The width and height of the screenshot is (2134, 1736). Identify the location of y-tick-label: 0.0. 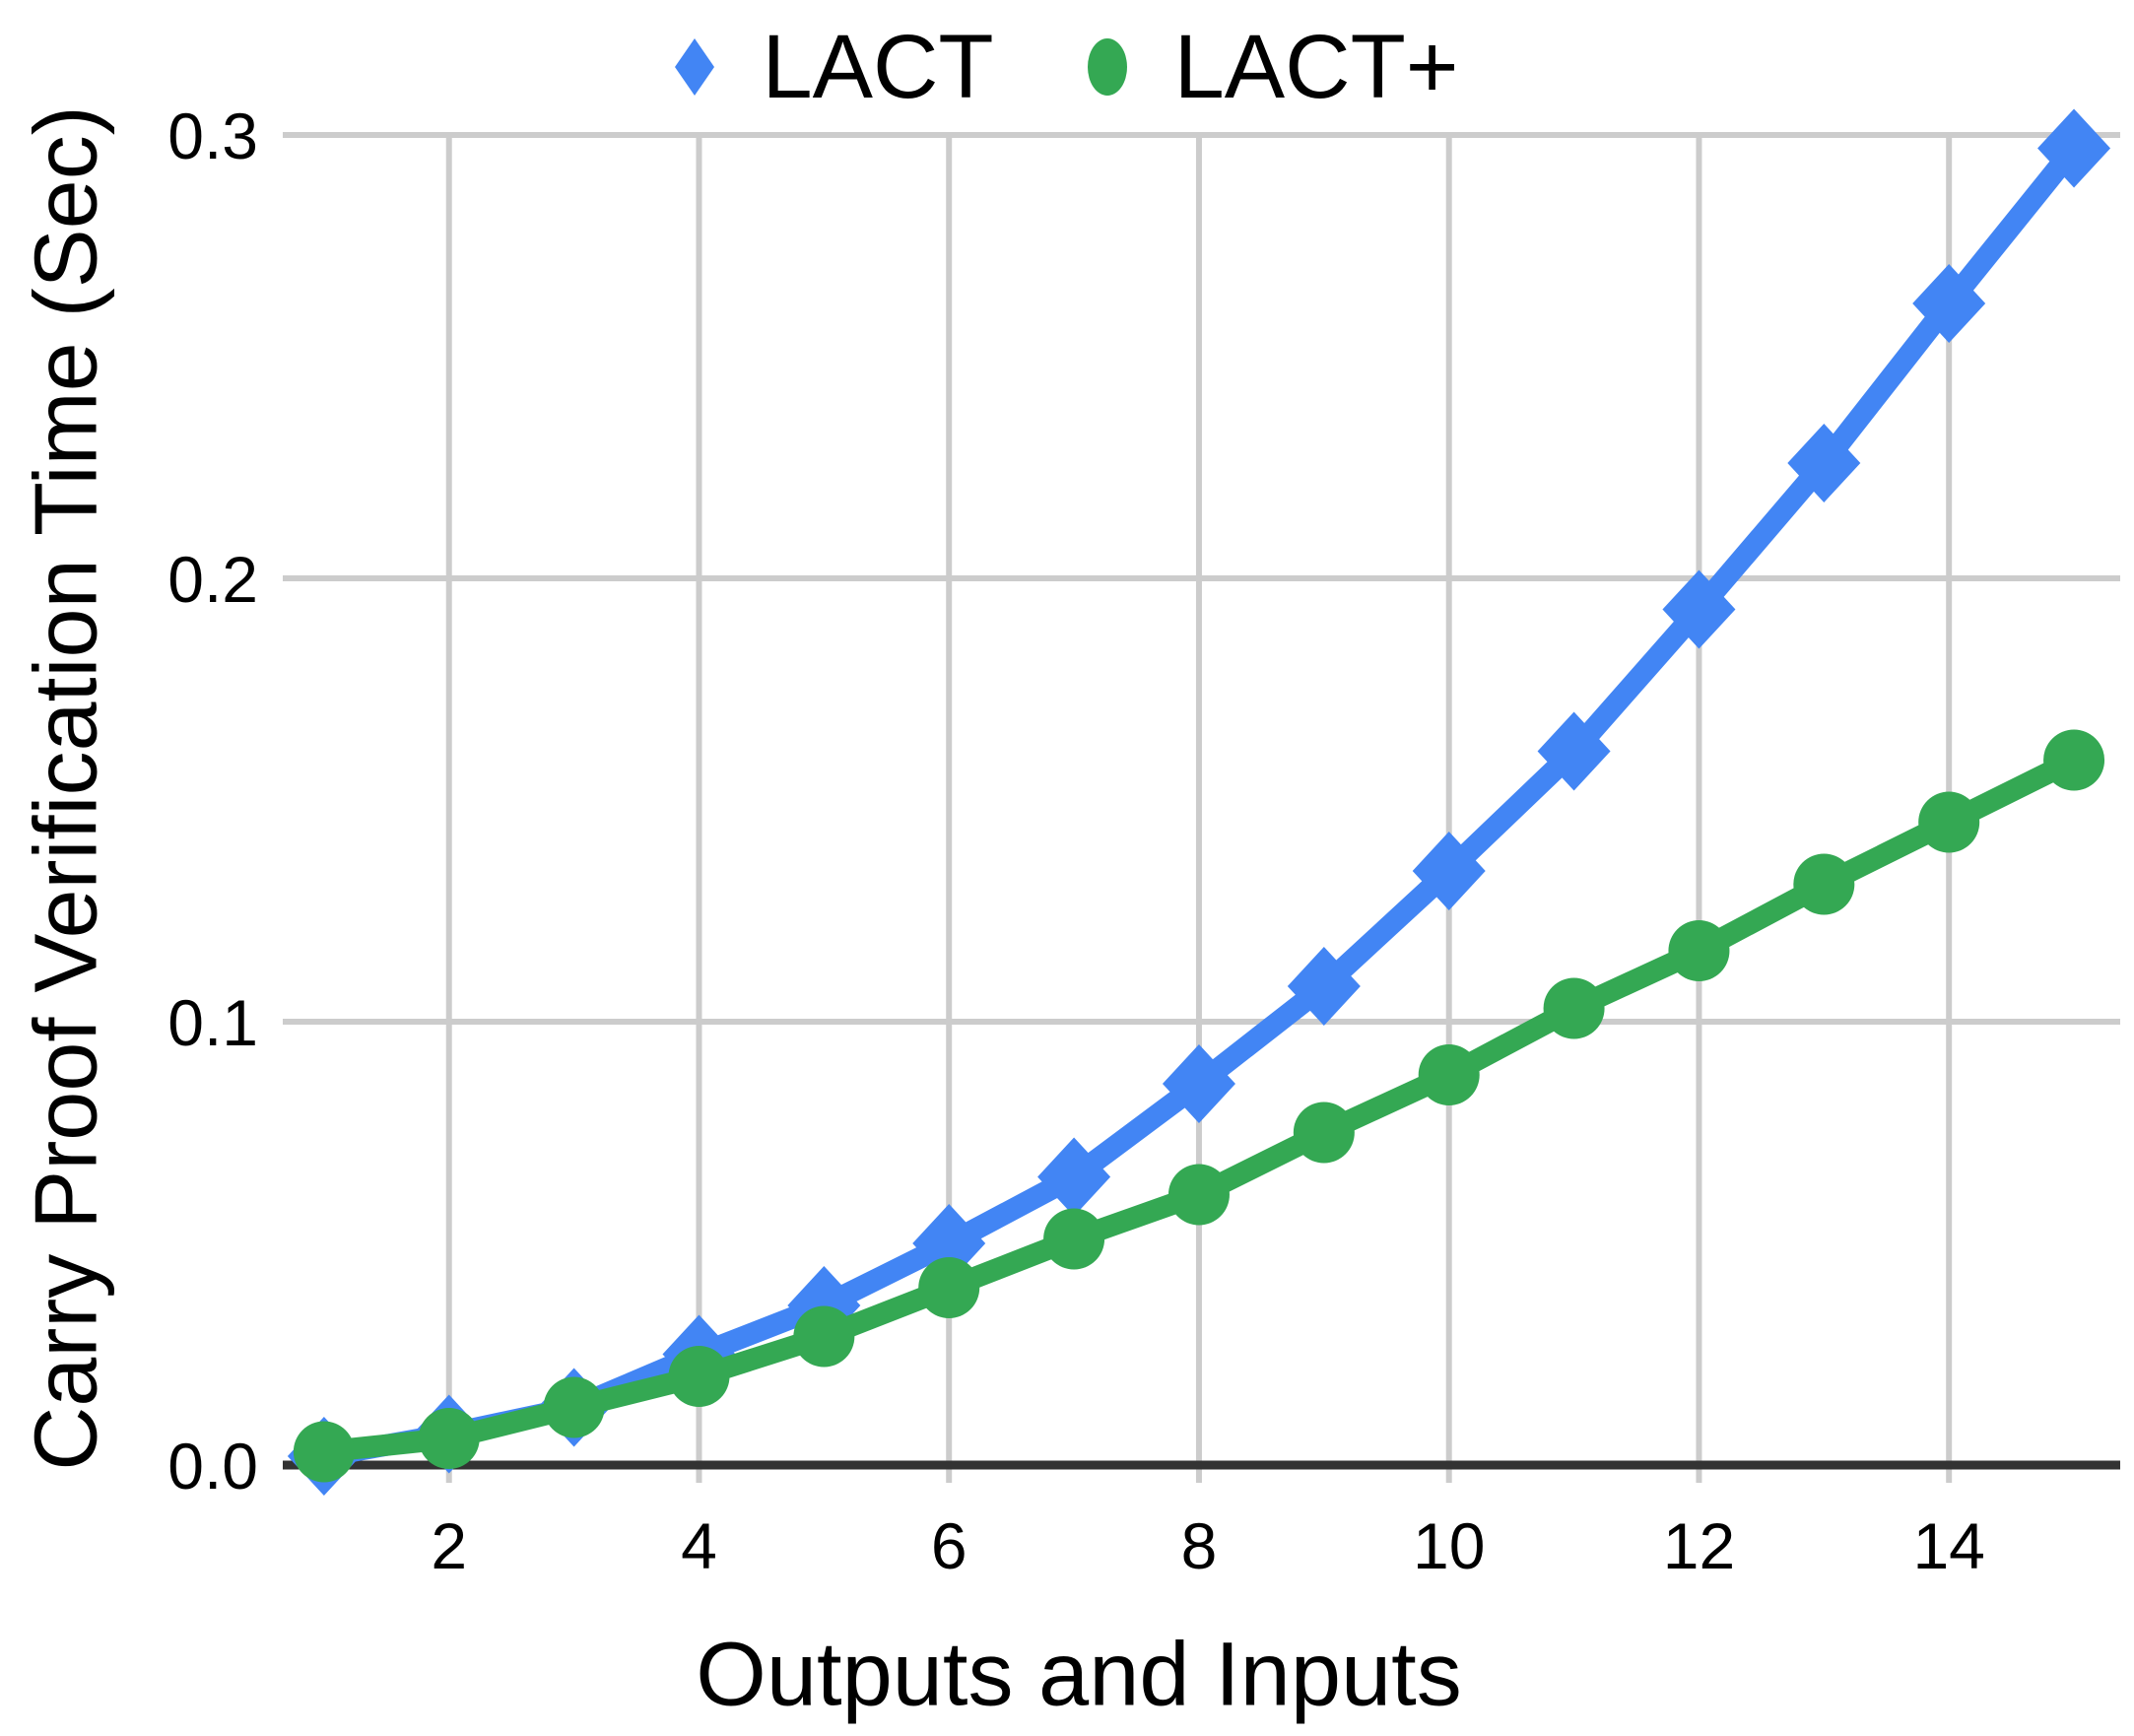
(212, 1466).